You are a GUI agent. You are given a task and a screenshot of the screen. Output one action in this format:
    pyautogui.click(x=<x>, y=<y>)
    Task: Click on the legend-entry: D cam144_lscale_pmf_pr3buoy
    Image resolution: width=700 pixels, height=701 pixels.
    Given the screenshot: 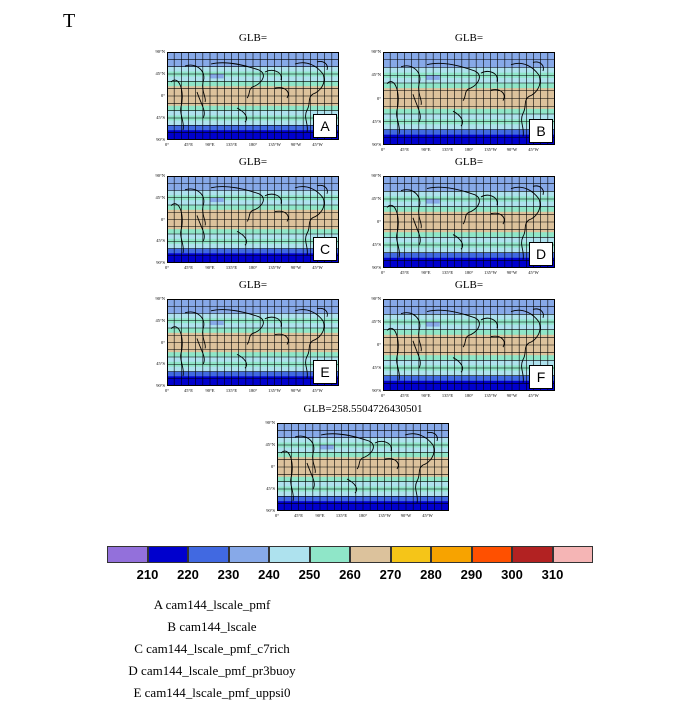 What is the action you would take?
    pyautogui.click(x=212, y=670)
    